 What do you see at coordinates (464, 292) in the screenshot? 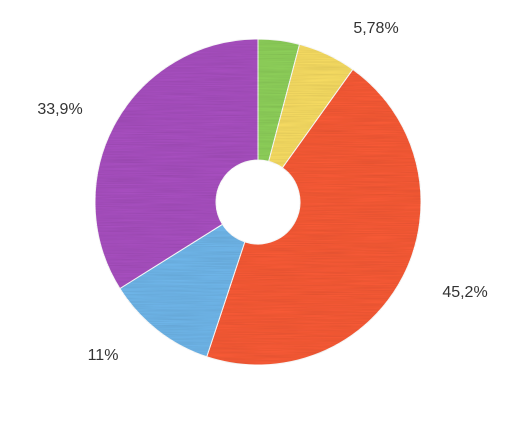
I see `data-label: 45,2%` at bounding box center [464, 292].